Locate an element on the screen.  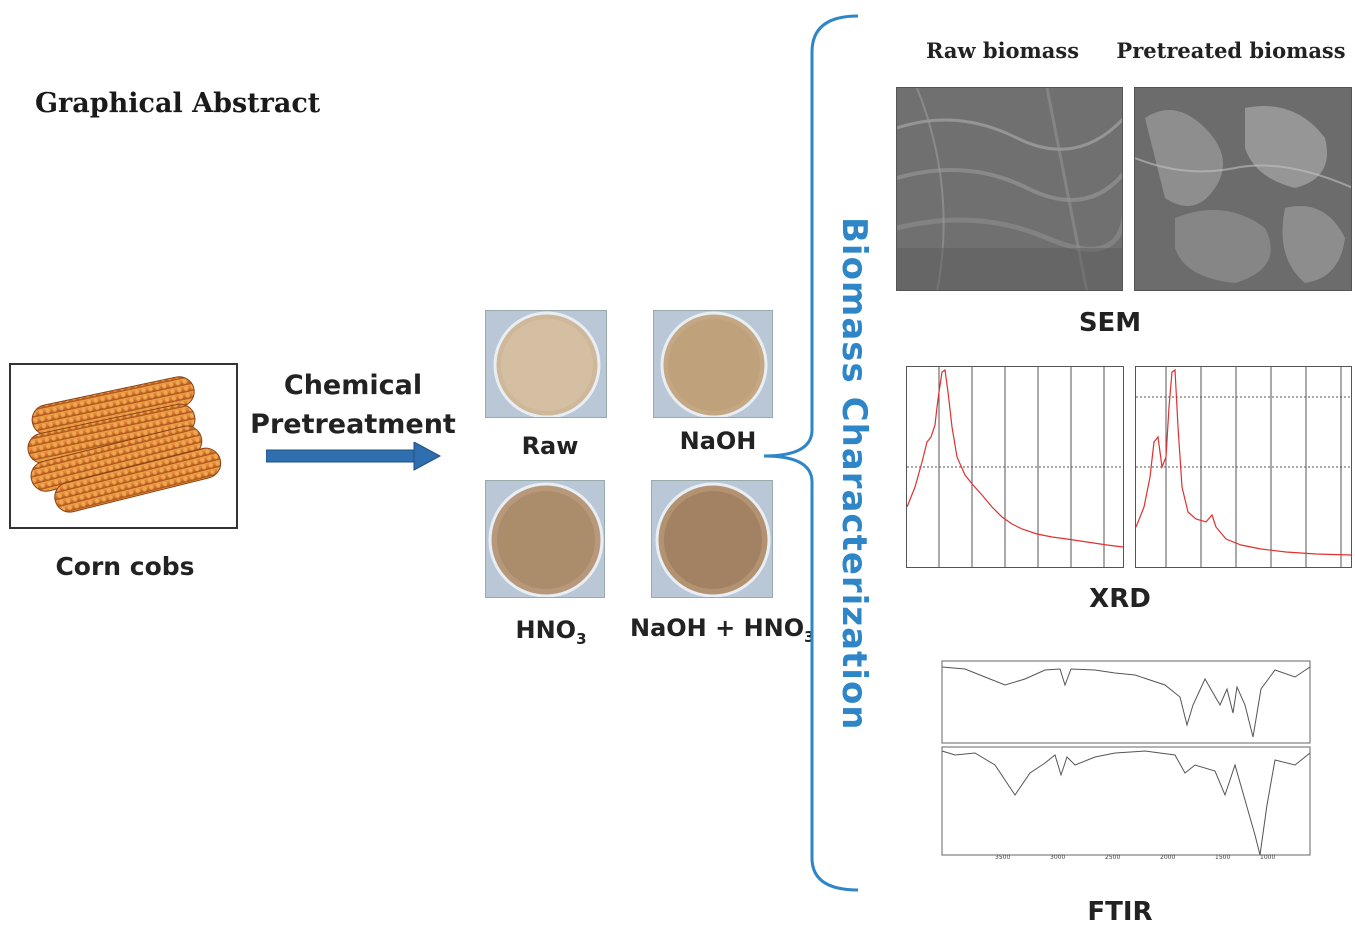
dish-naoh-photo is located at coordinates (713, 364).